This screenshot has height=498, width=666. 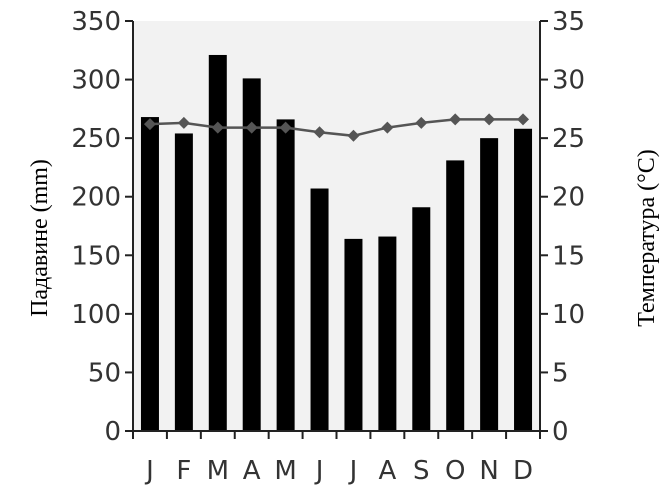 I want to click on right-tick-label: 30, so click(x=568, y=81).